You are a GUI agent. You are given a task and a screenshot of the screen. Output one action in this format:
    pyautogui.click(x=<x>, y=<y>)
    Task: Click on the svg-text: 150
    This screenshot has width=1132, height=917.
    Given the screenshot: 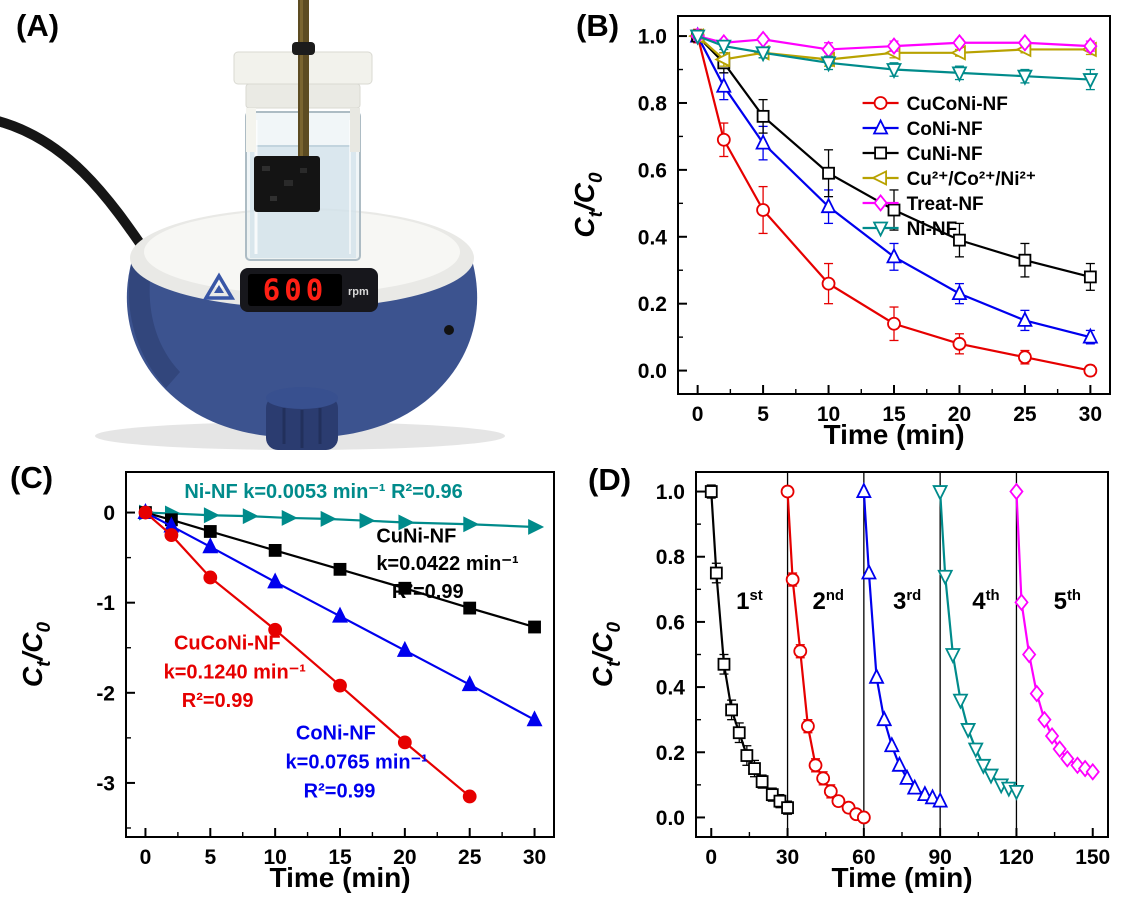 What is the action you would take?
    pyautogui.click(x=1092, y=857)
    